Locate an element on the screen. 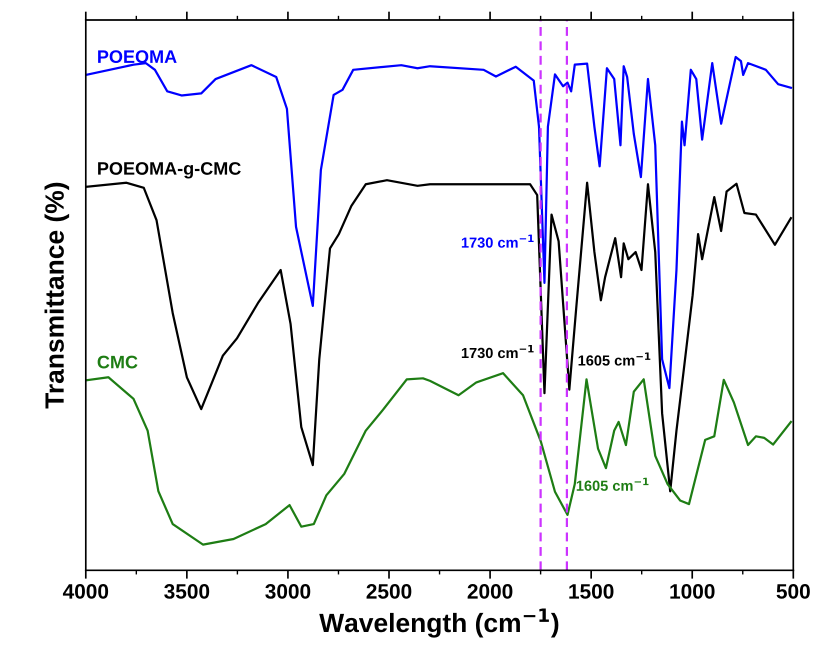 This screenshot has width=817, height=667. x-axis-title: Wavelength (cm$^{−1}$) is located at coordinates (438, 623).